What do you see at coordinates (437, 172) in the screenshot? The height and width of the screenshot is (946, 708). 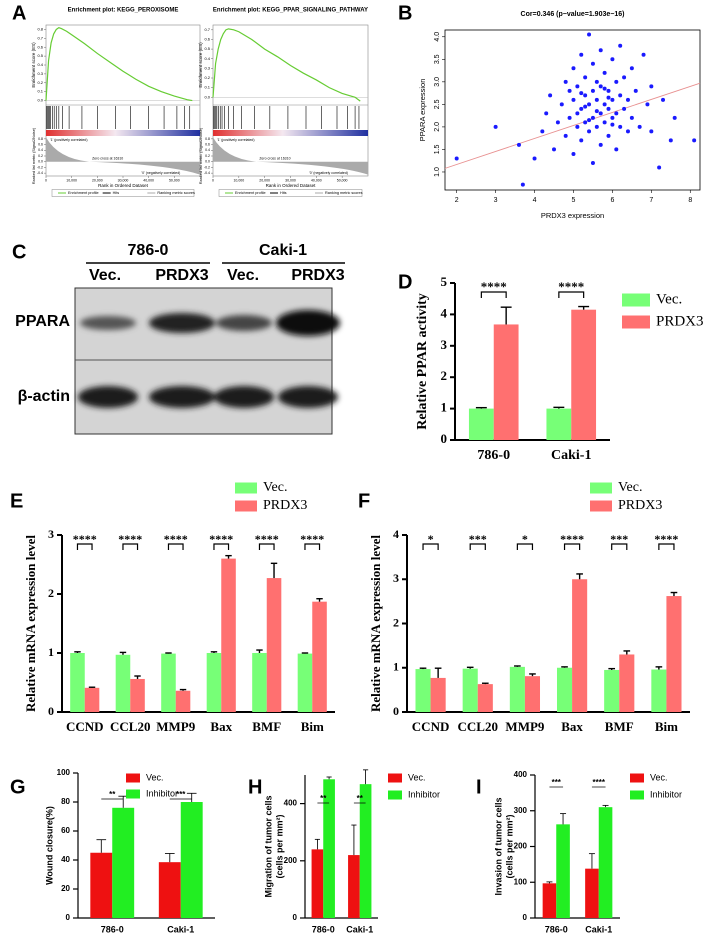 I see `y-tick-label: 1.0` at bounding box center [437, 172].